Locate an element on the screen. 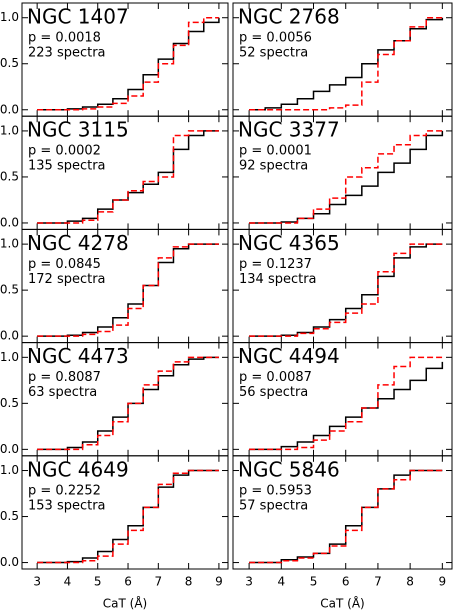 This screenshot has width=460, height=613. panel-title: NGC 1407 is located at coordinates (78, 17).